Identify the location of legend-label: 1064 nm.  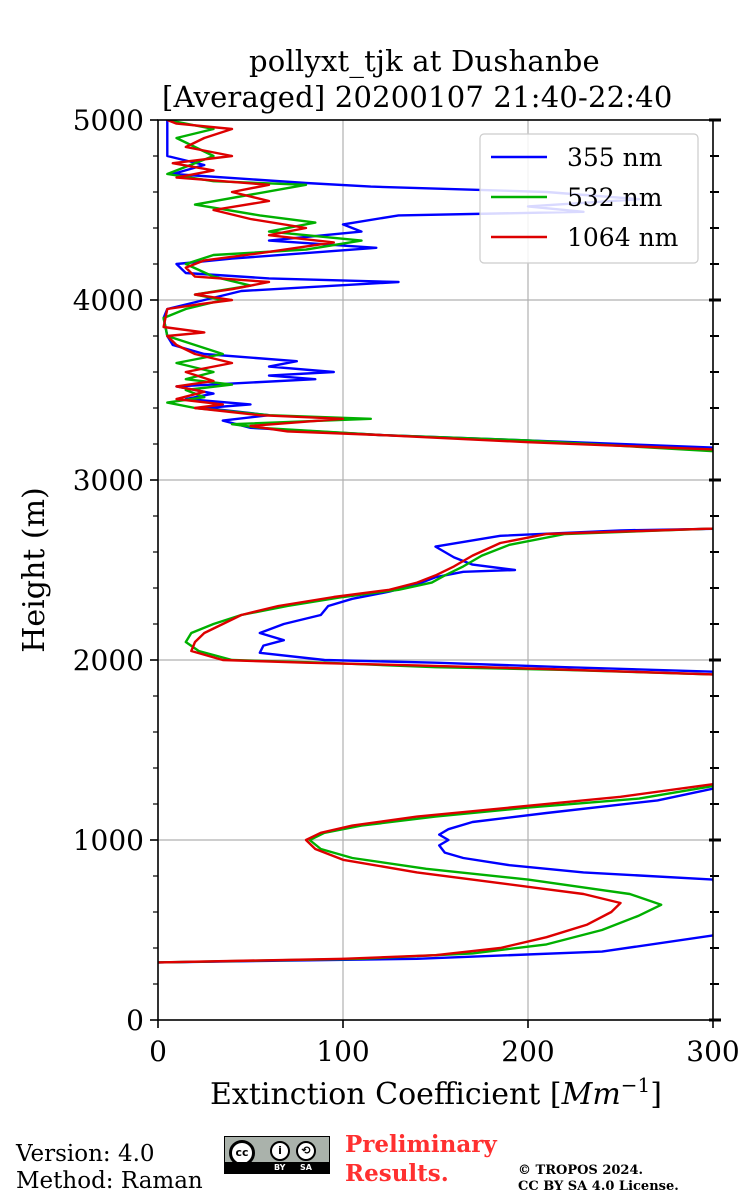
(623, 237).